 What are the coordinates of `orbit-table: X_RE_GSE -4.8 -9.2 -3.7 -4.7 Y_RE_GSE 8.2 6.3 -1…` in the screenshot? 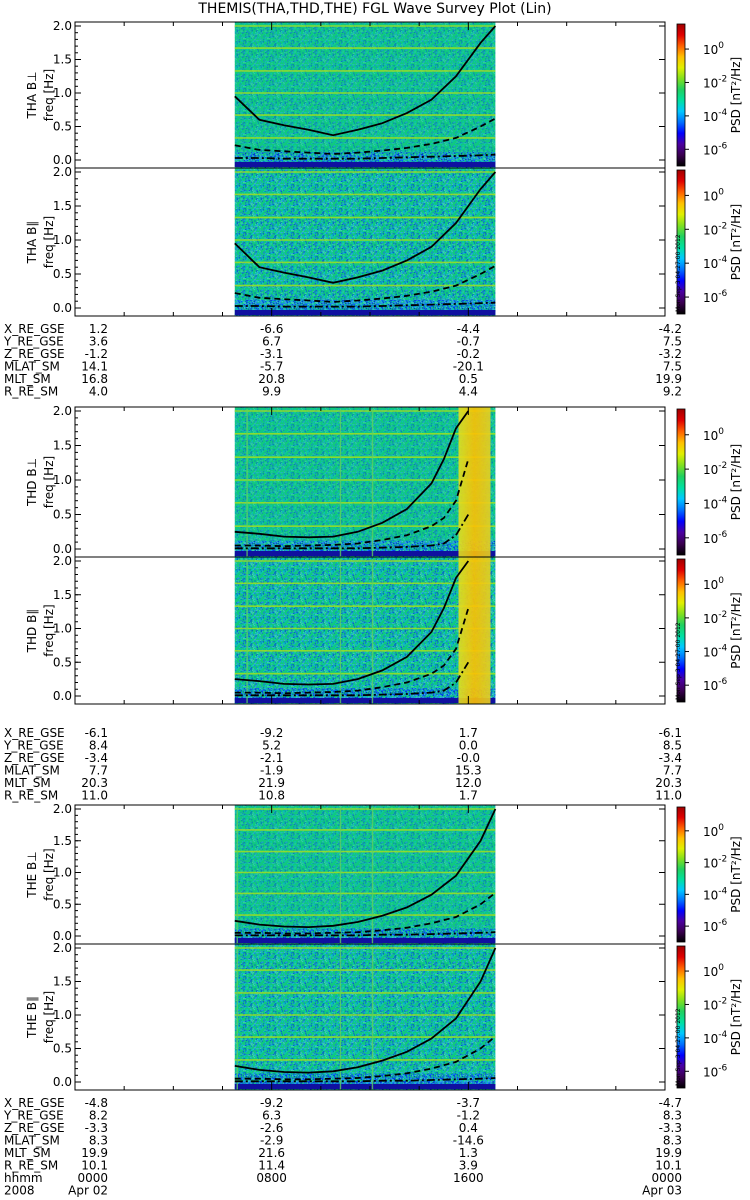 It's located at (342, 1134).